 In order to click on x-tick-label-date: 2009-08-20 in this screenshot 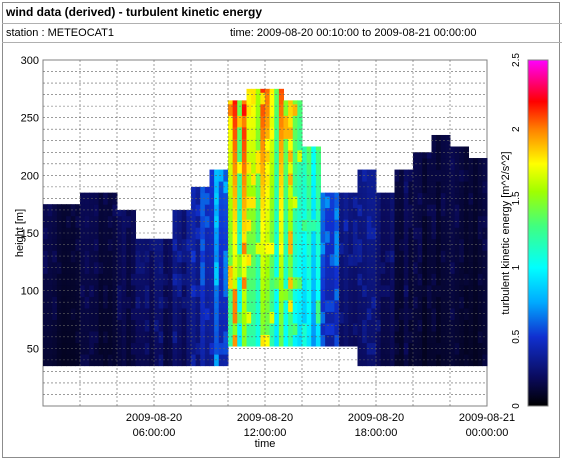, I will do `click(265, 418)`.